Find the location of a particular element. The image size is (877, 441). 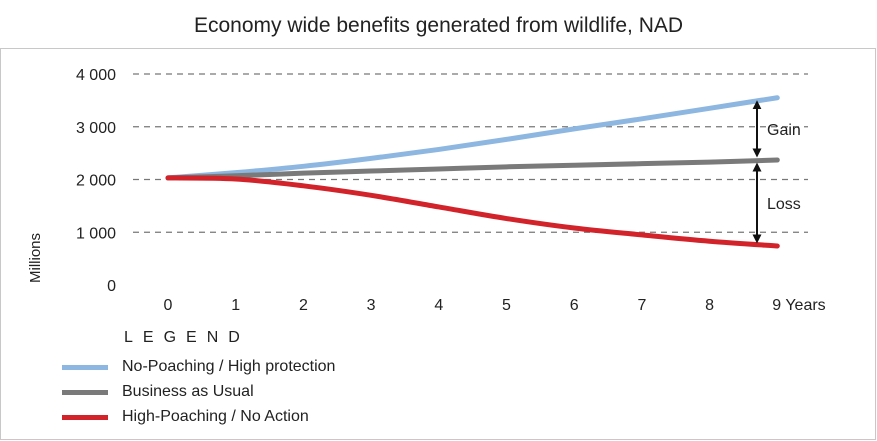

x-tick-label: 0 is located at coordinates (168, 305).